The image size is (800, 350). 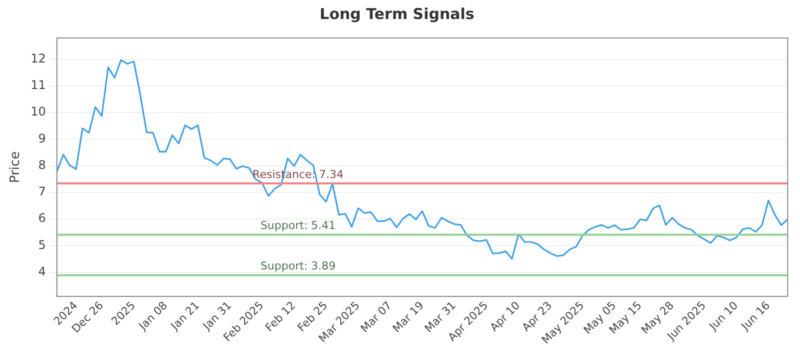 What do you see at coordinates (185, 316) in the screenshot?
I see `x-tick-label: Jan 21` at bounding box center [185, 316].